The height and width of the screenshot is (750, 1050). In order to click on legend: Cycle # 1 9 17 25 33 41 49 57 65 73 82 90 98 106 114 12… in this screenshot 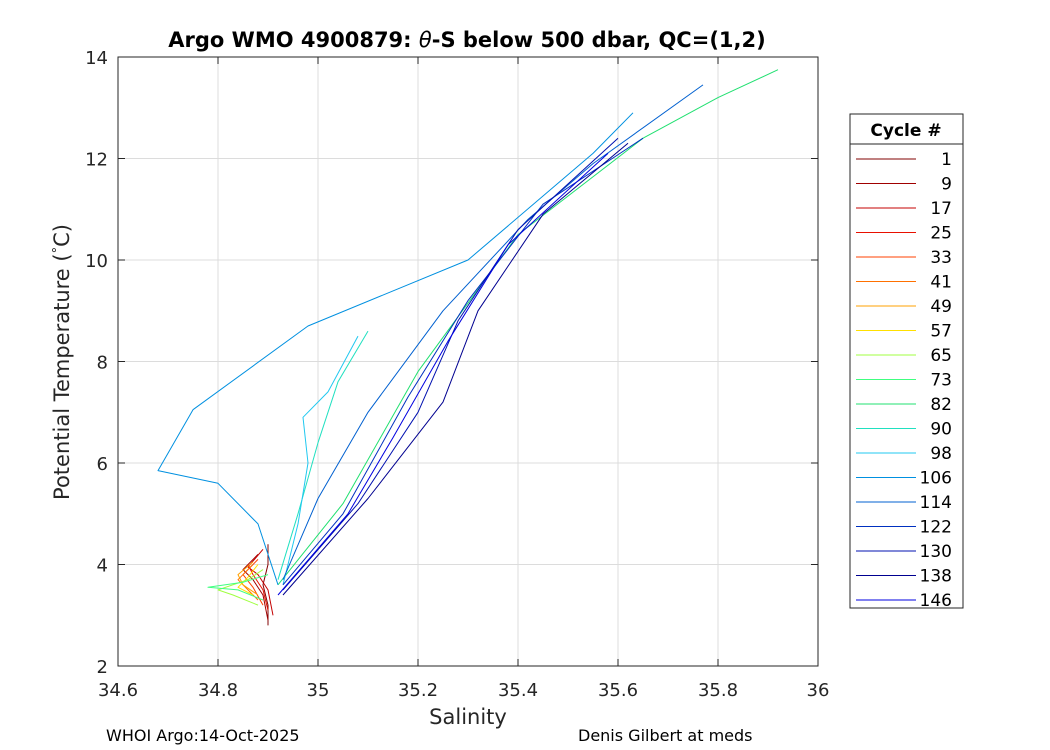, I will do `click(906, 362)`.